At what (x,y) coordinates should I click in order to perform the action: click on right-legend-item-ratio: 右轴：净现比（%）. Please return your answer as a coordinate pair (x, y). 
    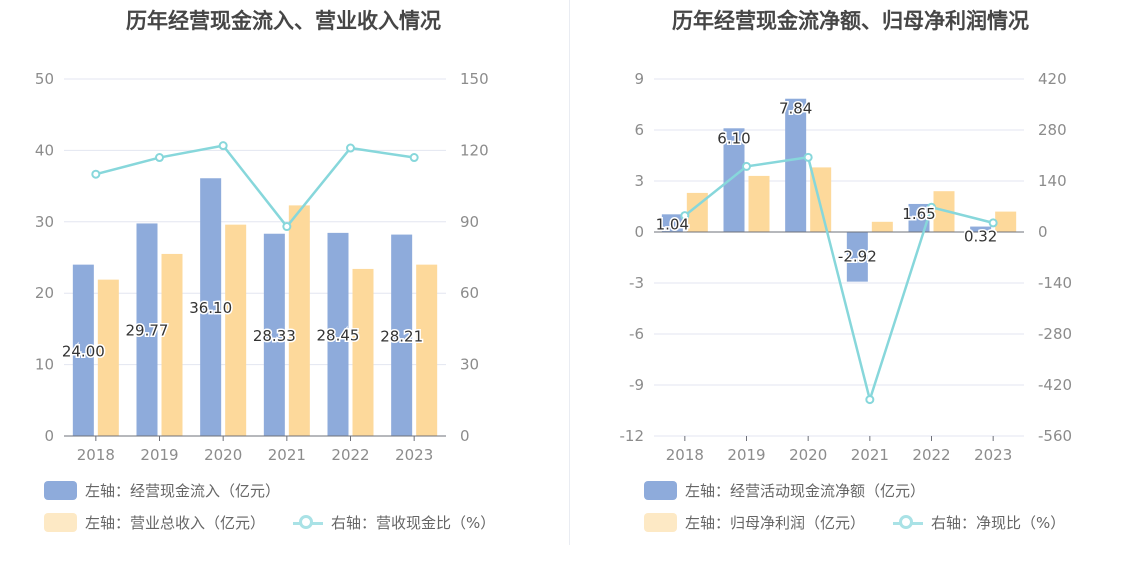
    Looking at the image, I should click on (979, 522).